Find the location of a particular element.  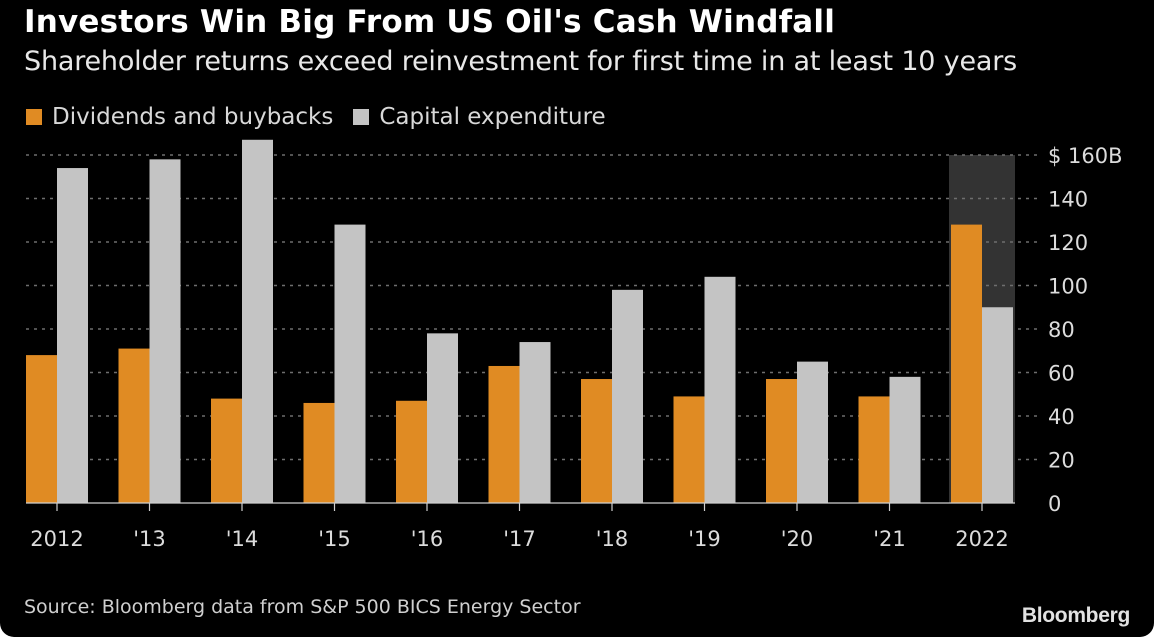

x-tick-label: '14 is located at coordinates (242, 539).